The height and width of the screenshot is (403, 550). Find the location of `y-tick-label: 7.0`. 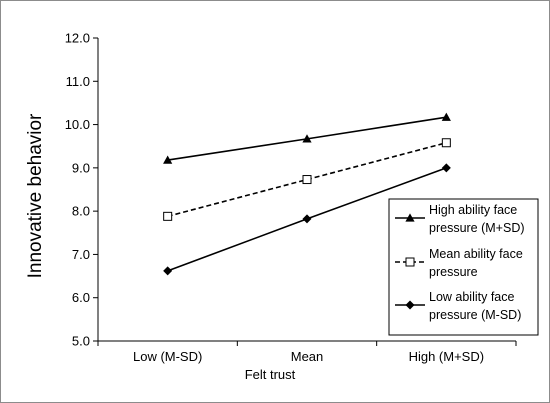

y-tick-label: 7.0 is located at coordinates (81, 254).